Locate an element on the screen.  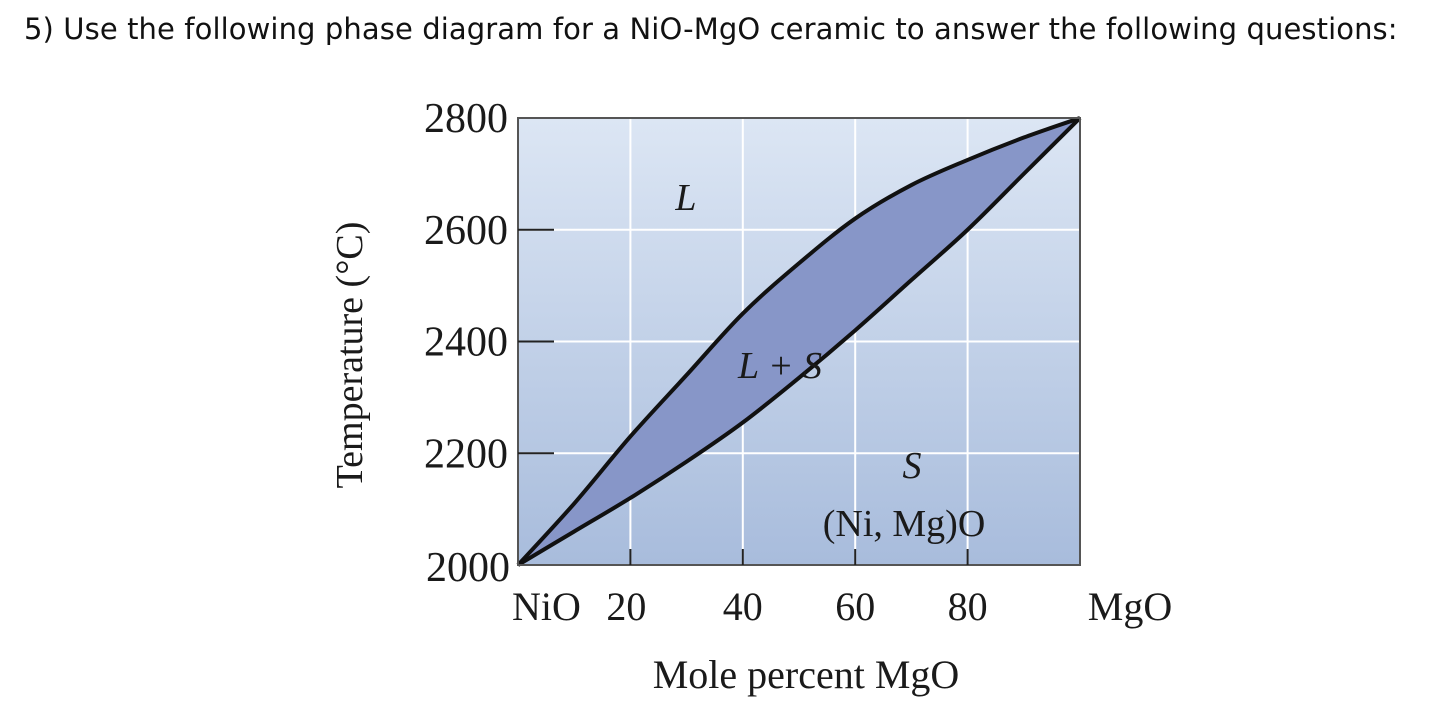
region-label-two-phase: L + S is located at coordinates (779, 366).